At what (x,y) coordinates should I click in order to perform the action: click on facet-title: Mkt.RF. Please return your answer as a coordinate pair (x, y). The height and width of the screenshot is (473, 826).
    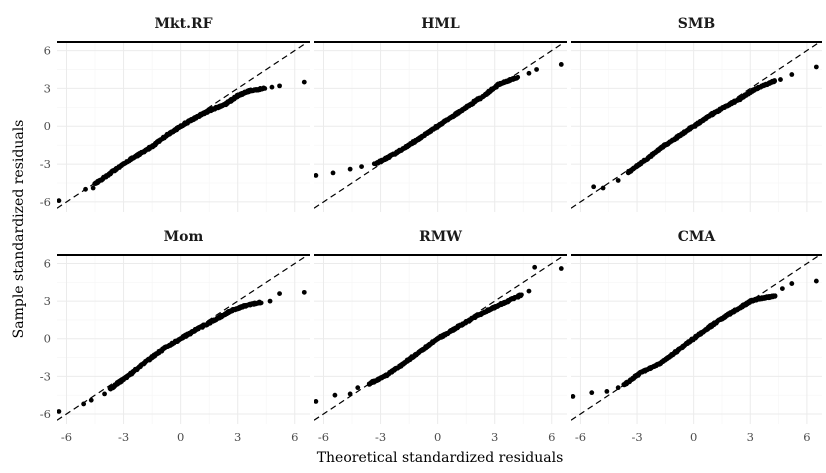
    Looking at the image, I should click on (183, 24).